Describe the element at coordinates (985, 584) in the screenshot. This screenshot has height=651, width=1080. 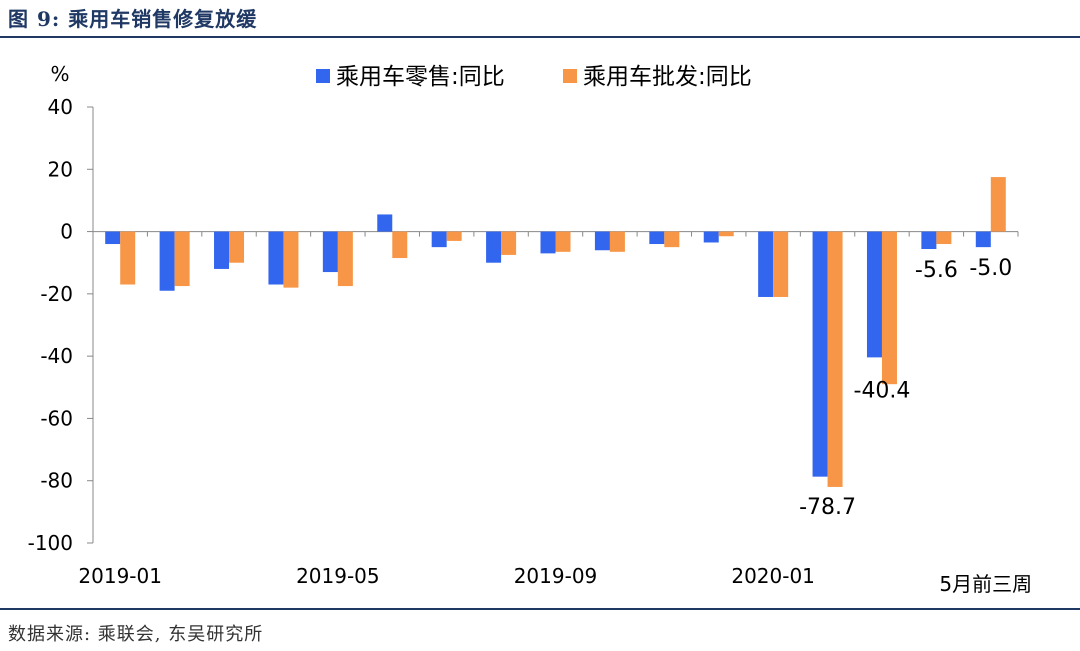
I see `x-tick-label: 5月前三周` at that location.